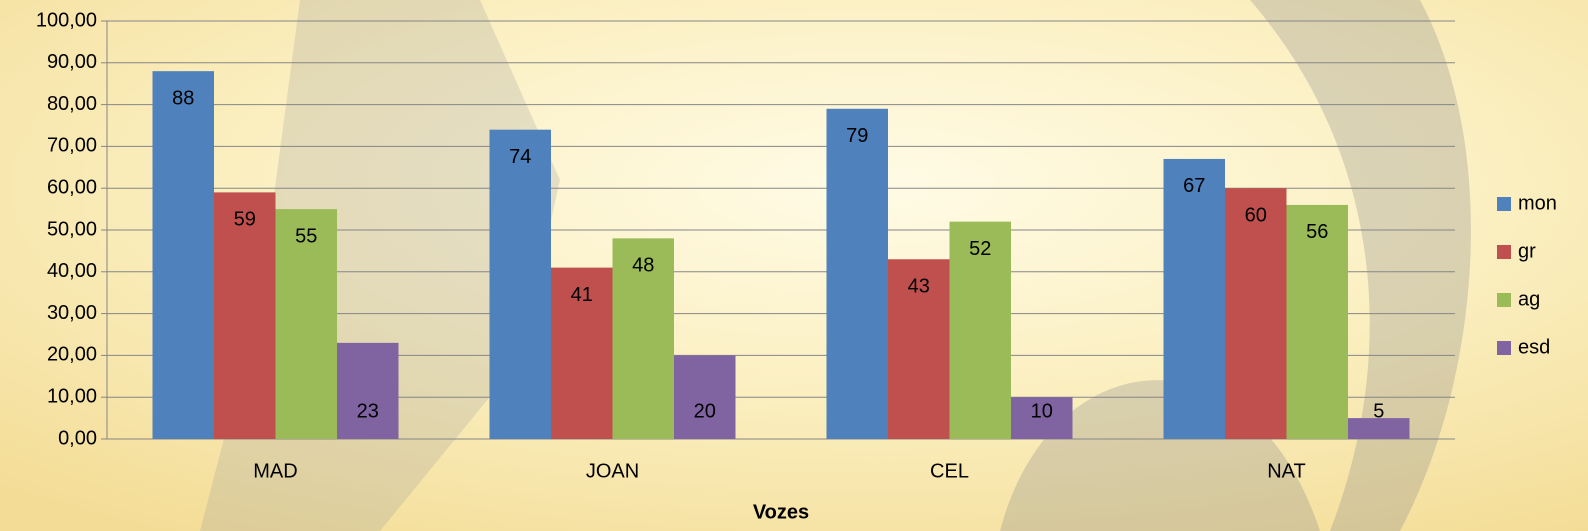 Image resolution: width=1588 pixels, height=531 pixels. What do you see at coordinates (1042, 411) in the screenshot?
I see `data-label: 10` at bounding box center [1042, 411].